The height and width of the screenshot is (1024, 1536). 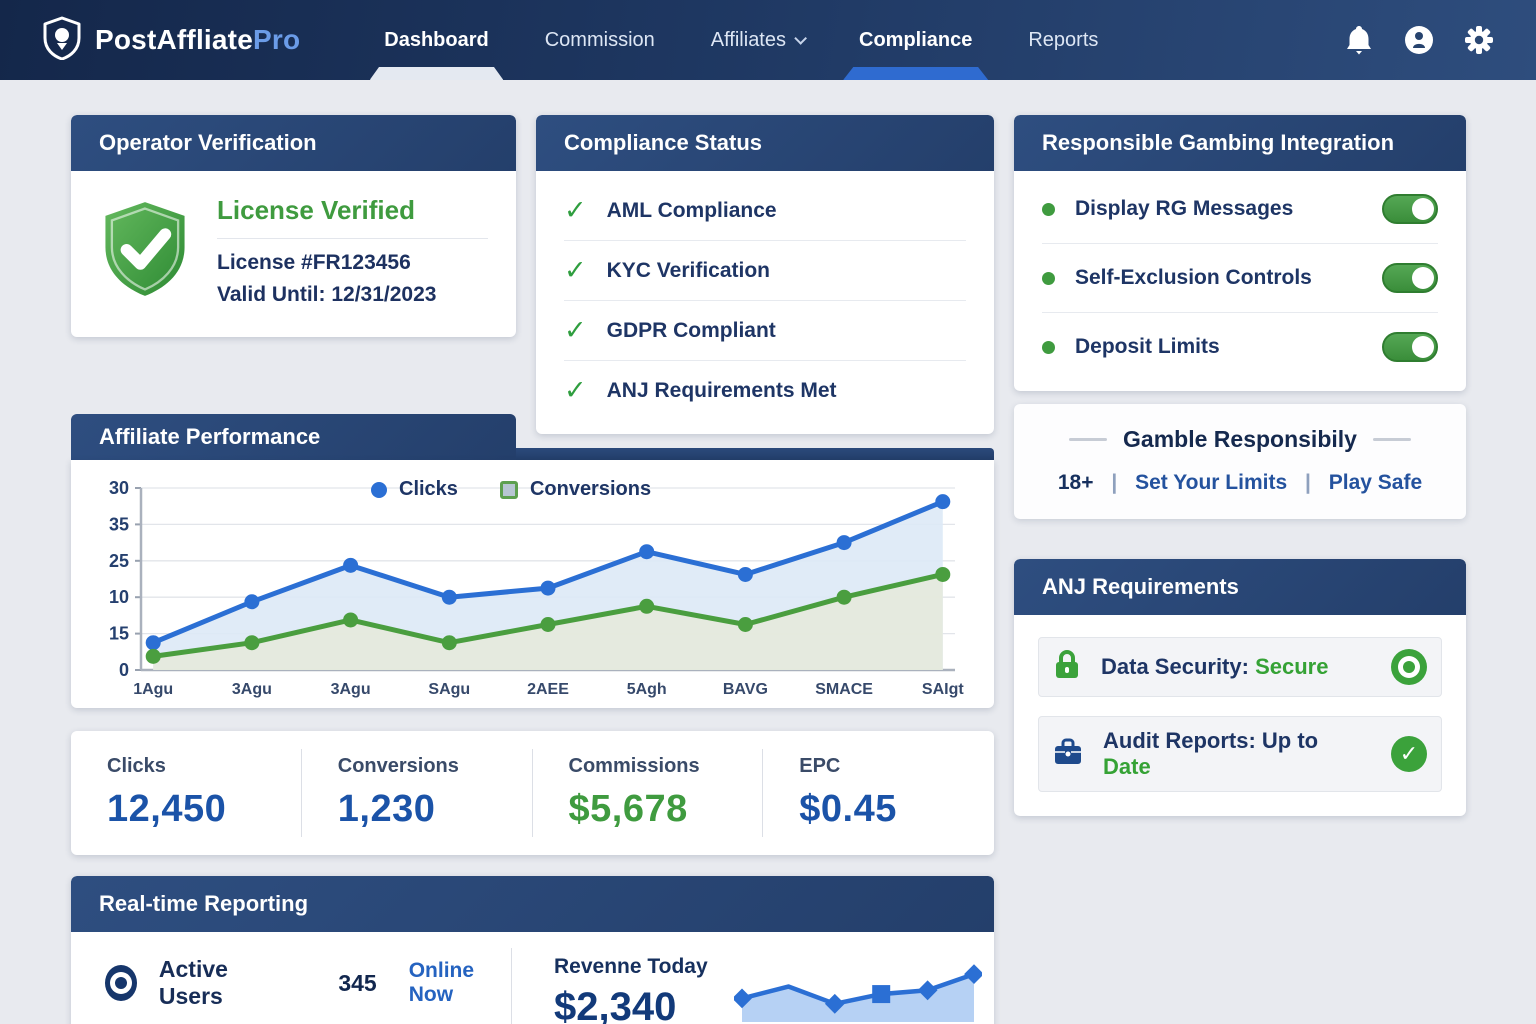 What do you see at coordinates (441, 982) in the screenshot?
I see `online-now-status: Online Now` at bounding box center [441, 982].